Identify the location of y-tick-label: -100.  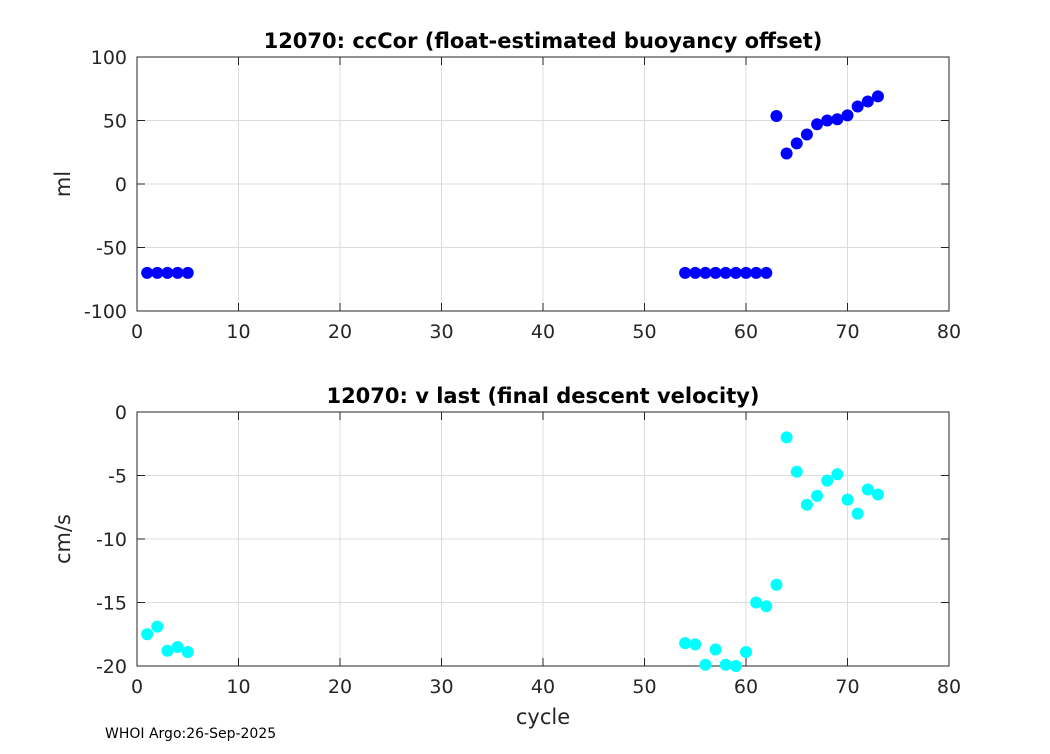
(105, 312).